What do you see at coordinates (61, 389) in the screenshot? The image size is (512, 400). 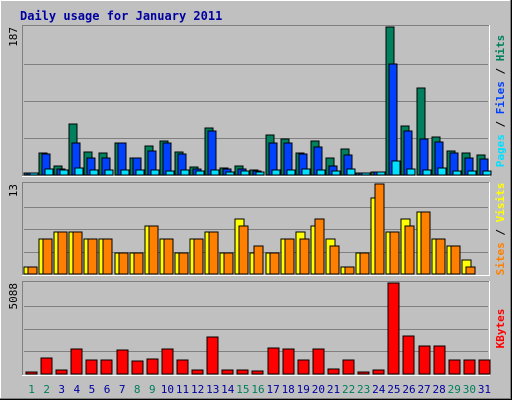 I see `x-tick-label: 3` at bounding box center [61, 389].